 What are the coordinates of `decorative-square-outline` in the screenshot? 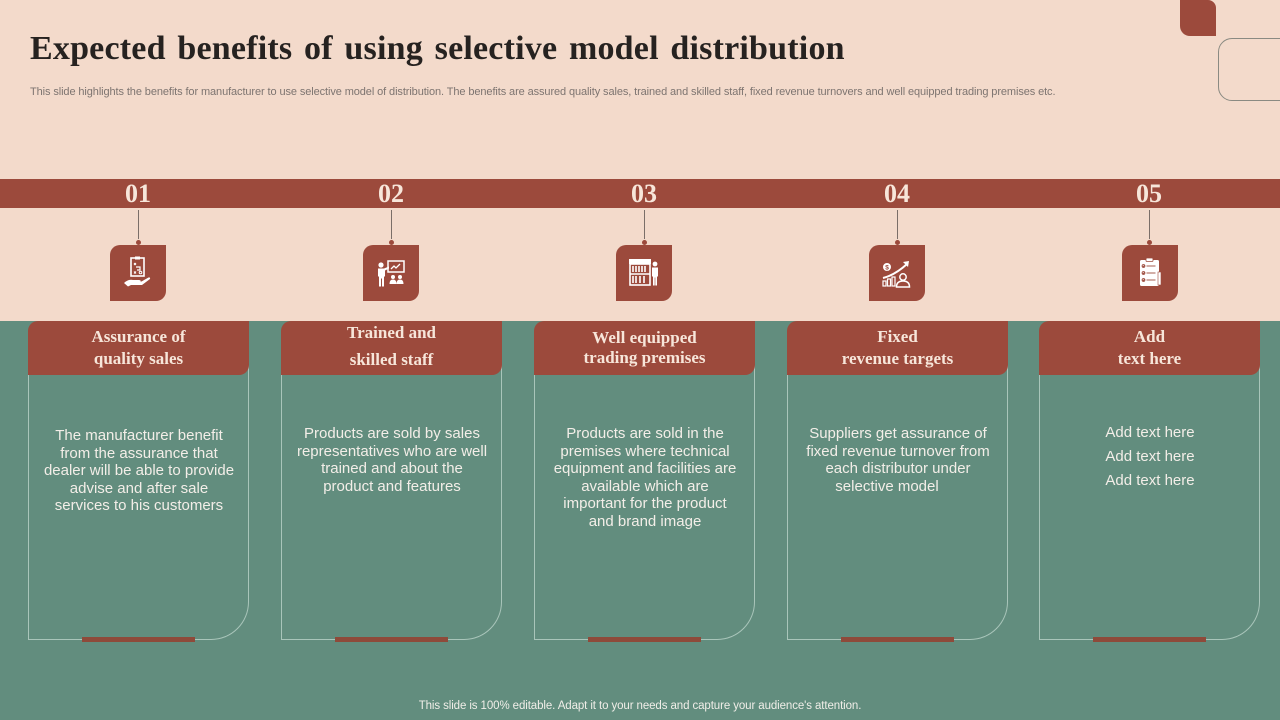 It's located at (1249, 69).